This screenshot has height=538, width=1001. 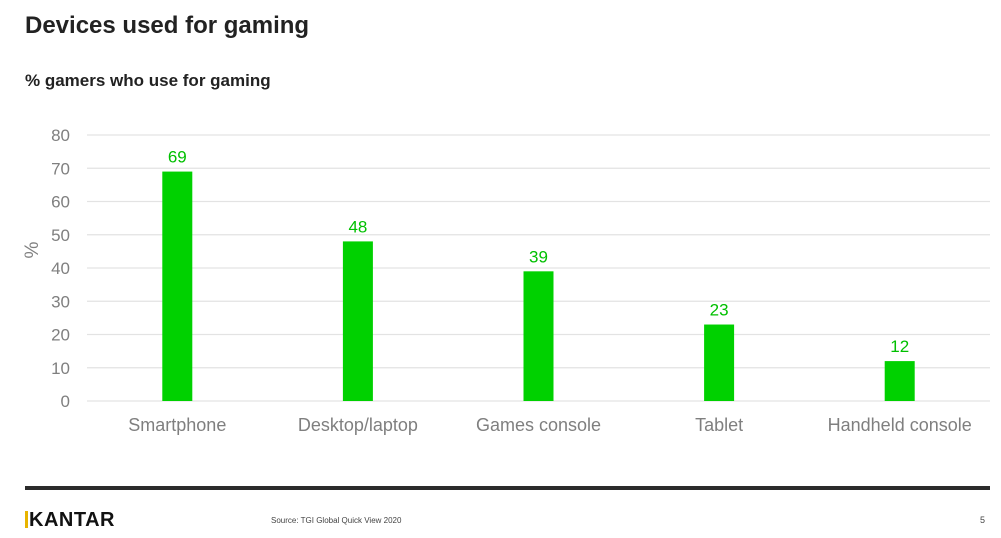 I want to click on source-note: Source: TGI Global Quick View 2020, so click(x=336, y=520).